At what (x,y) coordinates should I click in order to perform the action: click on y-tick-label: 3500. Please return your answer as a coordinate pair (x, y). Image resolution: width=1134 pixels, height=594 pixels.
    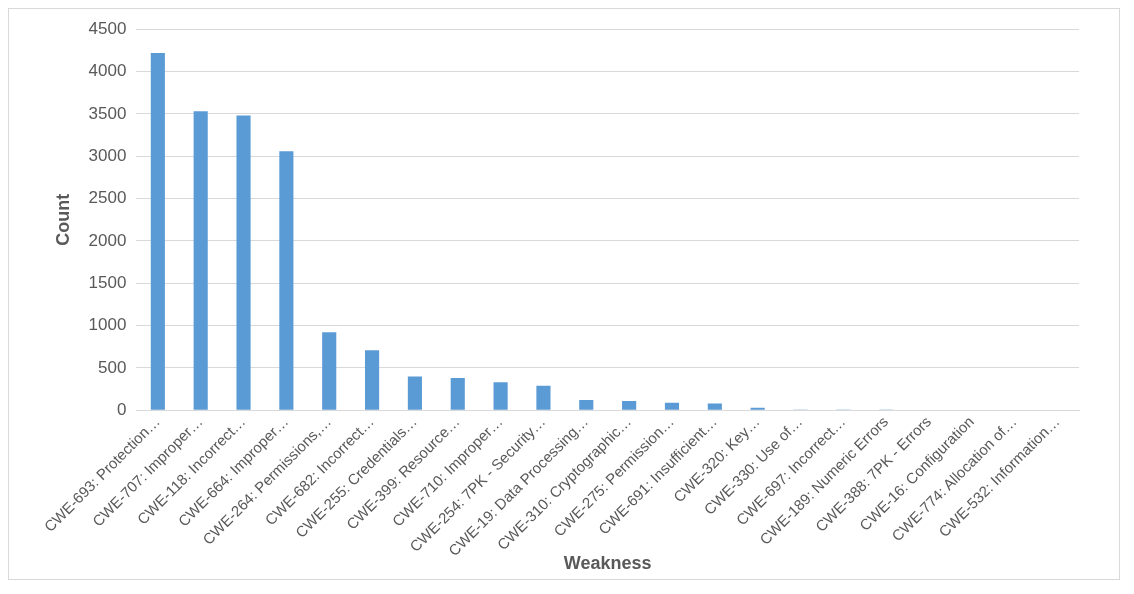
    Looking at the image, I should click on (107, 113).